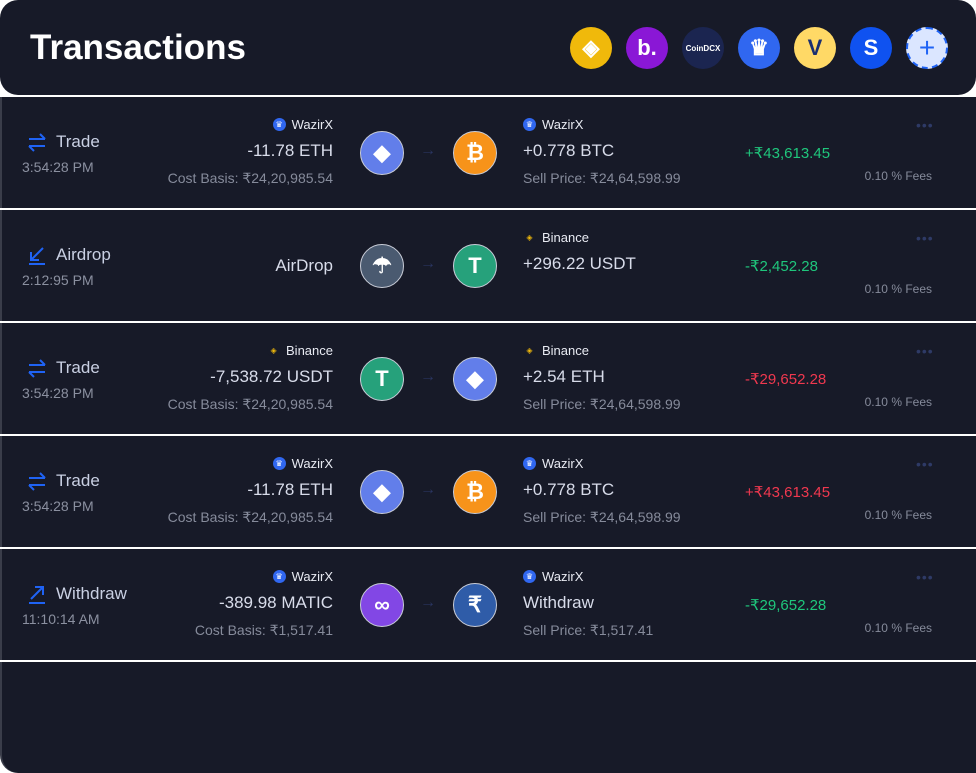 The width and height of the screenshot is (976, 773). Describe the element at coordinates (304, 265) in the screenshot. I see `source-amount: AirDrop` at that location.